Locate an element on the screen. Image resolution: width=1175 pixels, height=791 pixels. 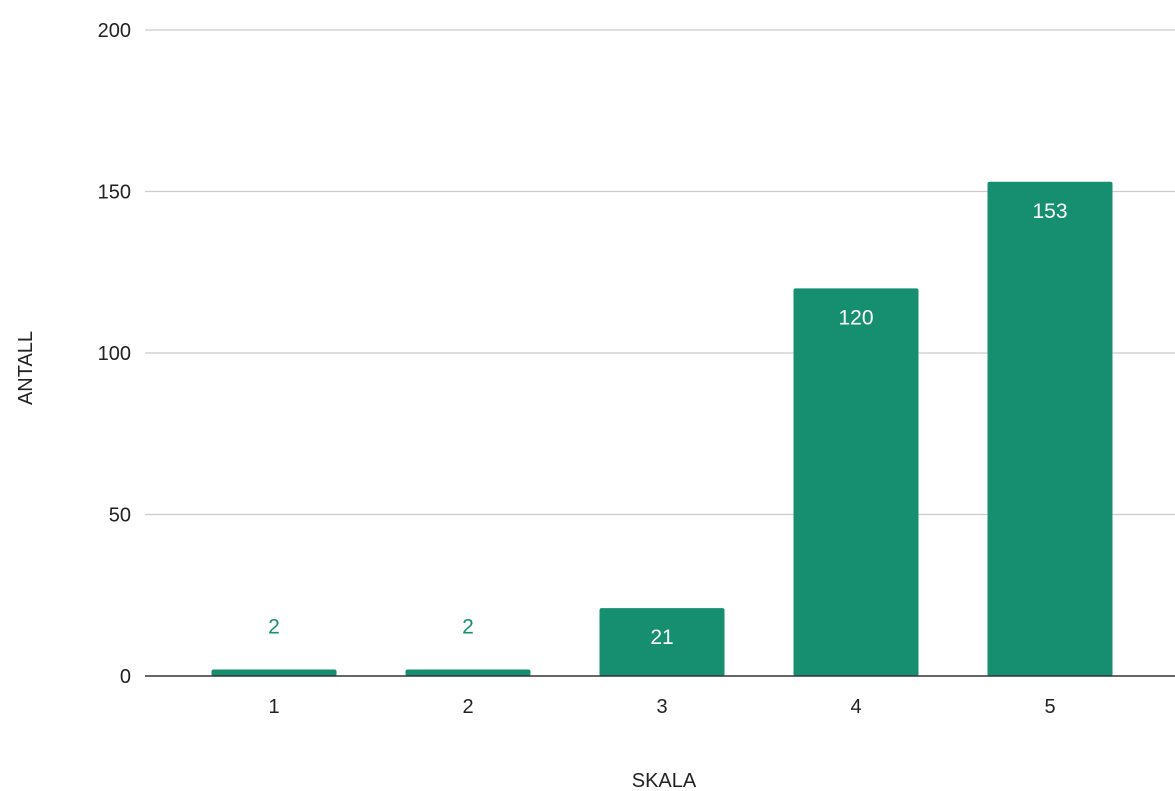
y-tick-label: 100 is located at coordinates (114, 354).